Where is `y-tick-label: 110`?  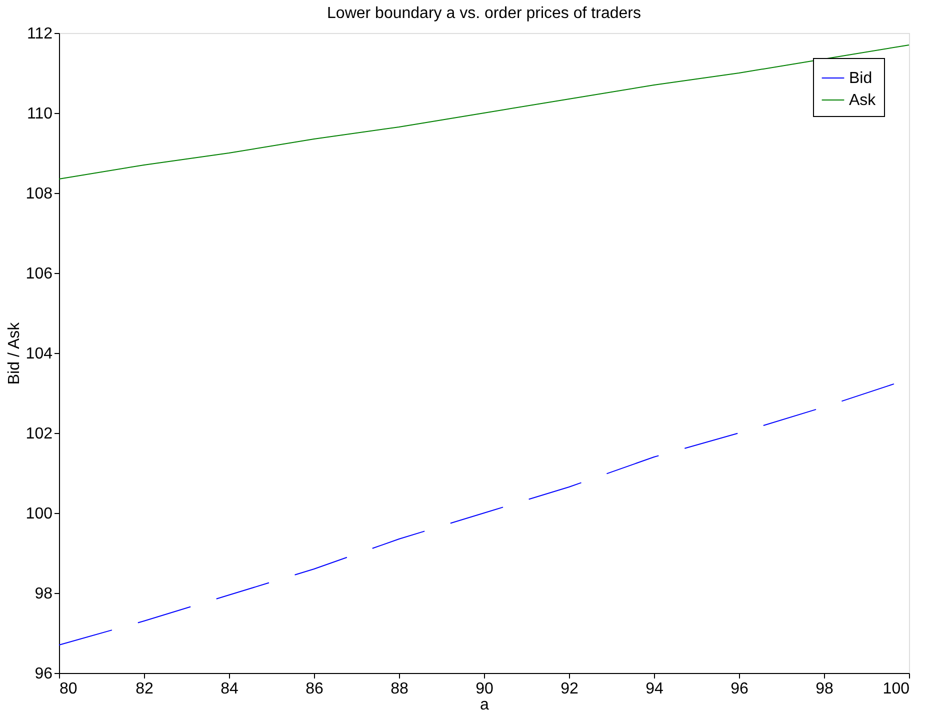 y-tick-label: 110 is located at coordinates (39, 114).